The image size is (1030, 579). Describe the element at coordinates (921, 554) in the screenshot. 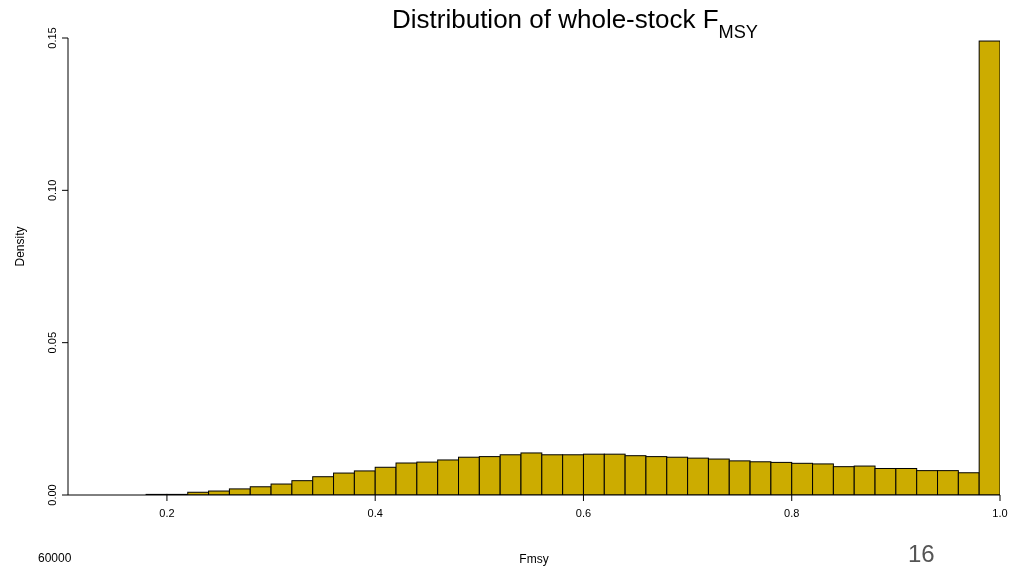

I see `text: 16` at that location.